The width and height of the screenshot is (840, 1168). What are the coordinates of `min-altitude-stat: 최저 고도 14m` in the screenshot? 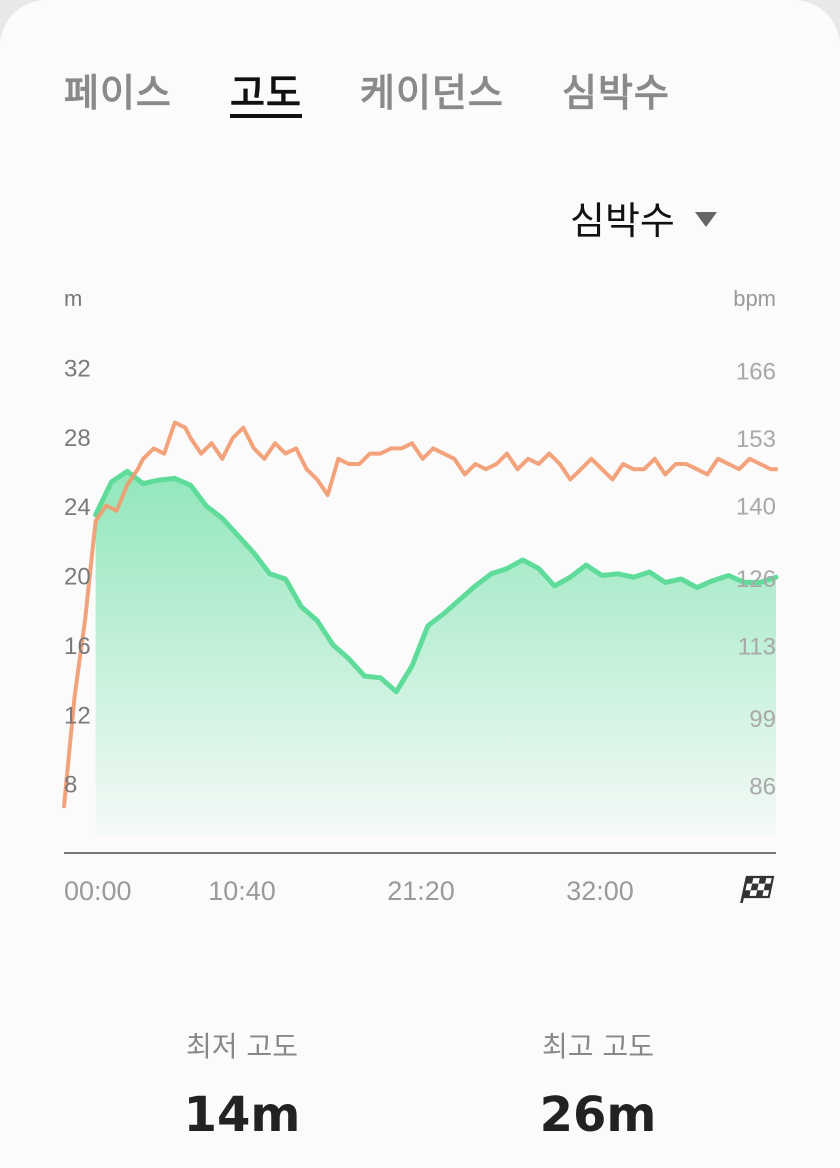 It's located at (242, 1084).